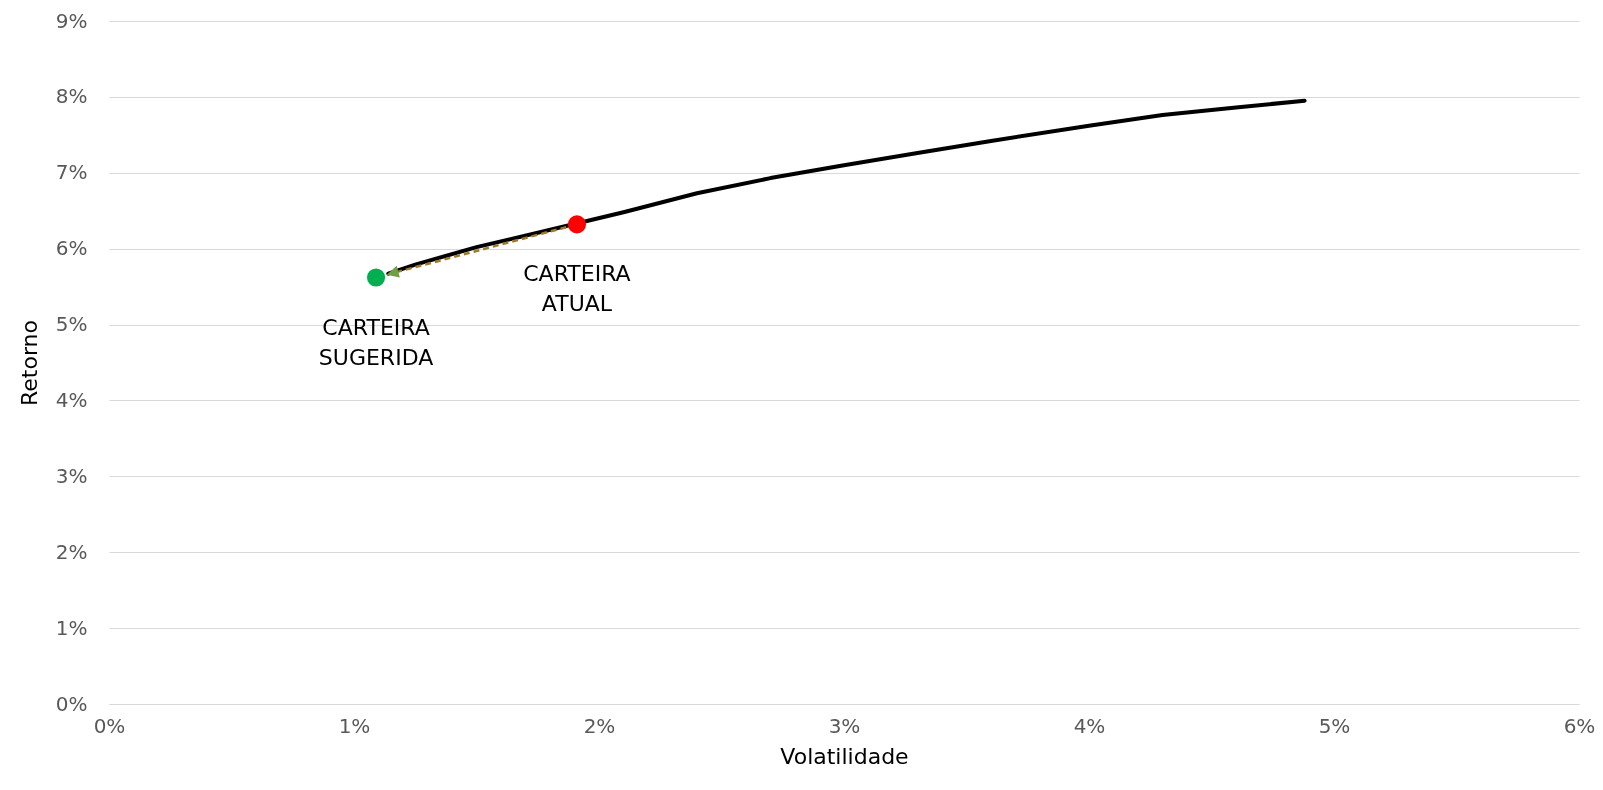  What do you see at coordinates (109, 725) in the screenshot?
I see `x-tick-label: 0%` at bounding box center [109, 725].